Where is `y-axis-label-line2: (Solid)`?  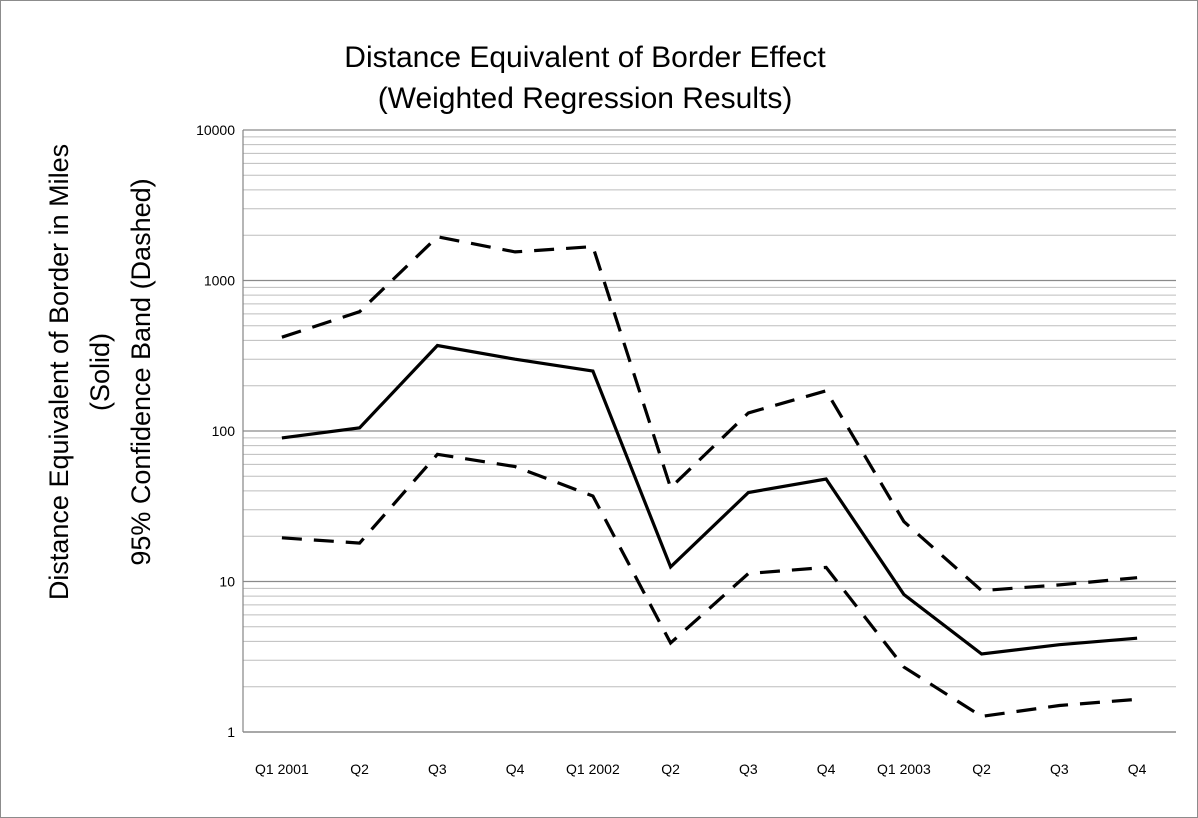
y-axis-label-line2: (Solid) is located at coordinates (100, 372).